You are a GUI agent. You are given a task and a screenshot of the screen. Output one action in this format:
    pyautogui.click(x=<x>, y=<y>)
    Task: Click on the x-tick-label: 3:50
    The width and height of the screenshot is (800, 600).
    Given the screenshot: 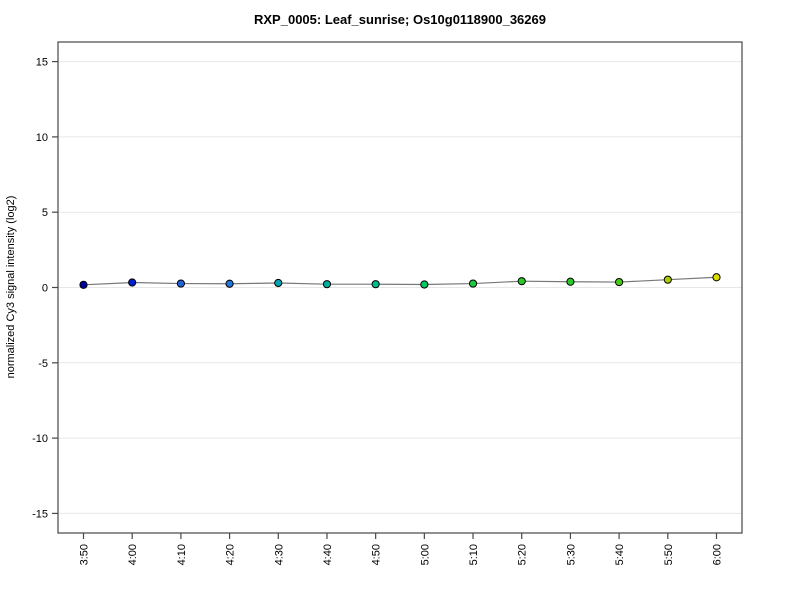 What is the action you would take?
    pyautogui.click(x=85, y=554)
    